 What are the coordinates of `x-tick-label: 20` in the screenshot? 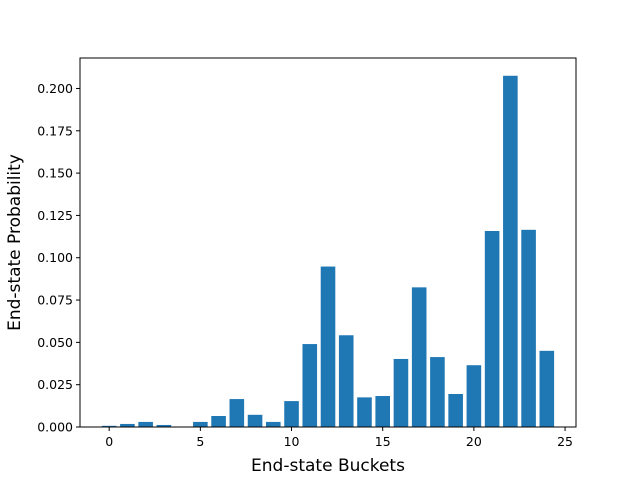 It's located at (474, 441).